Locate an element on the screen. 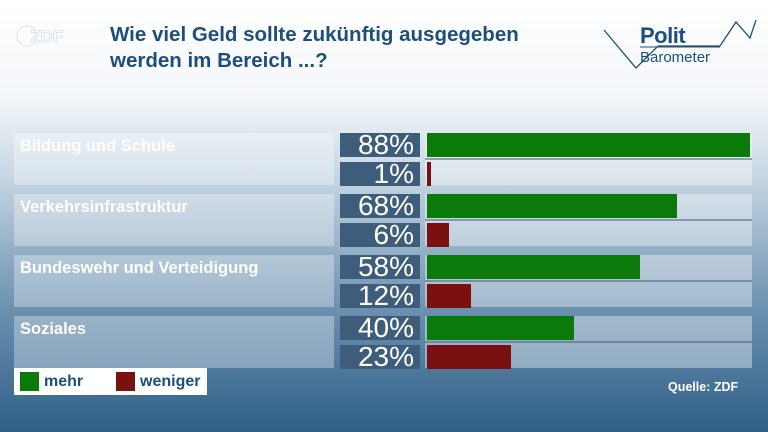 Image resolution: width=768 pixels, height=432 pixels. politbarometer-logo-graphic is located at coordinates (680, 44).